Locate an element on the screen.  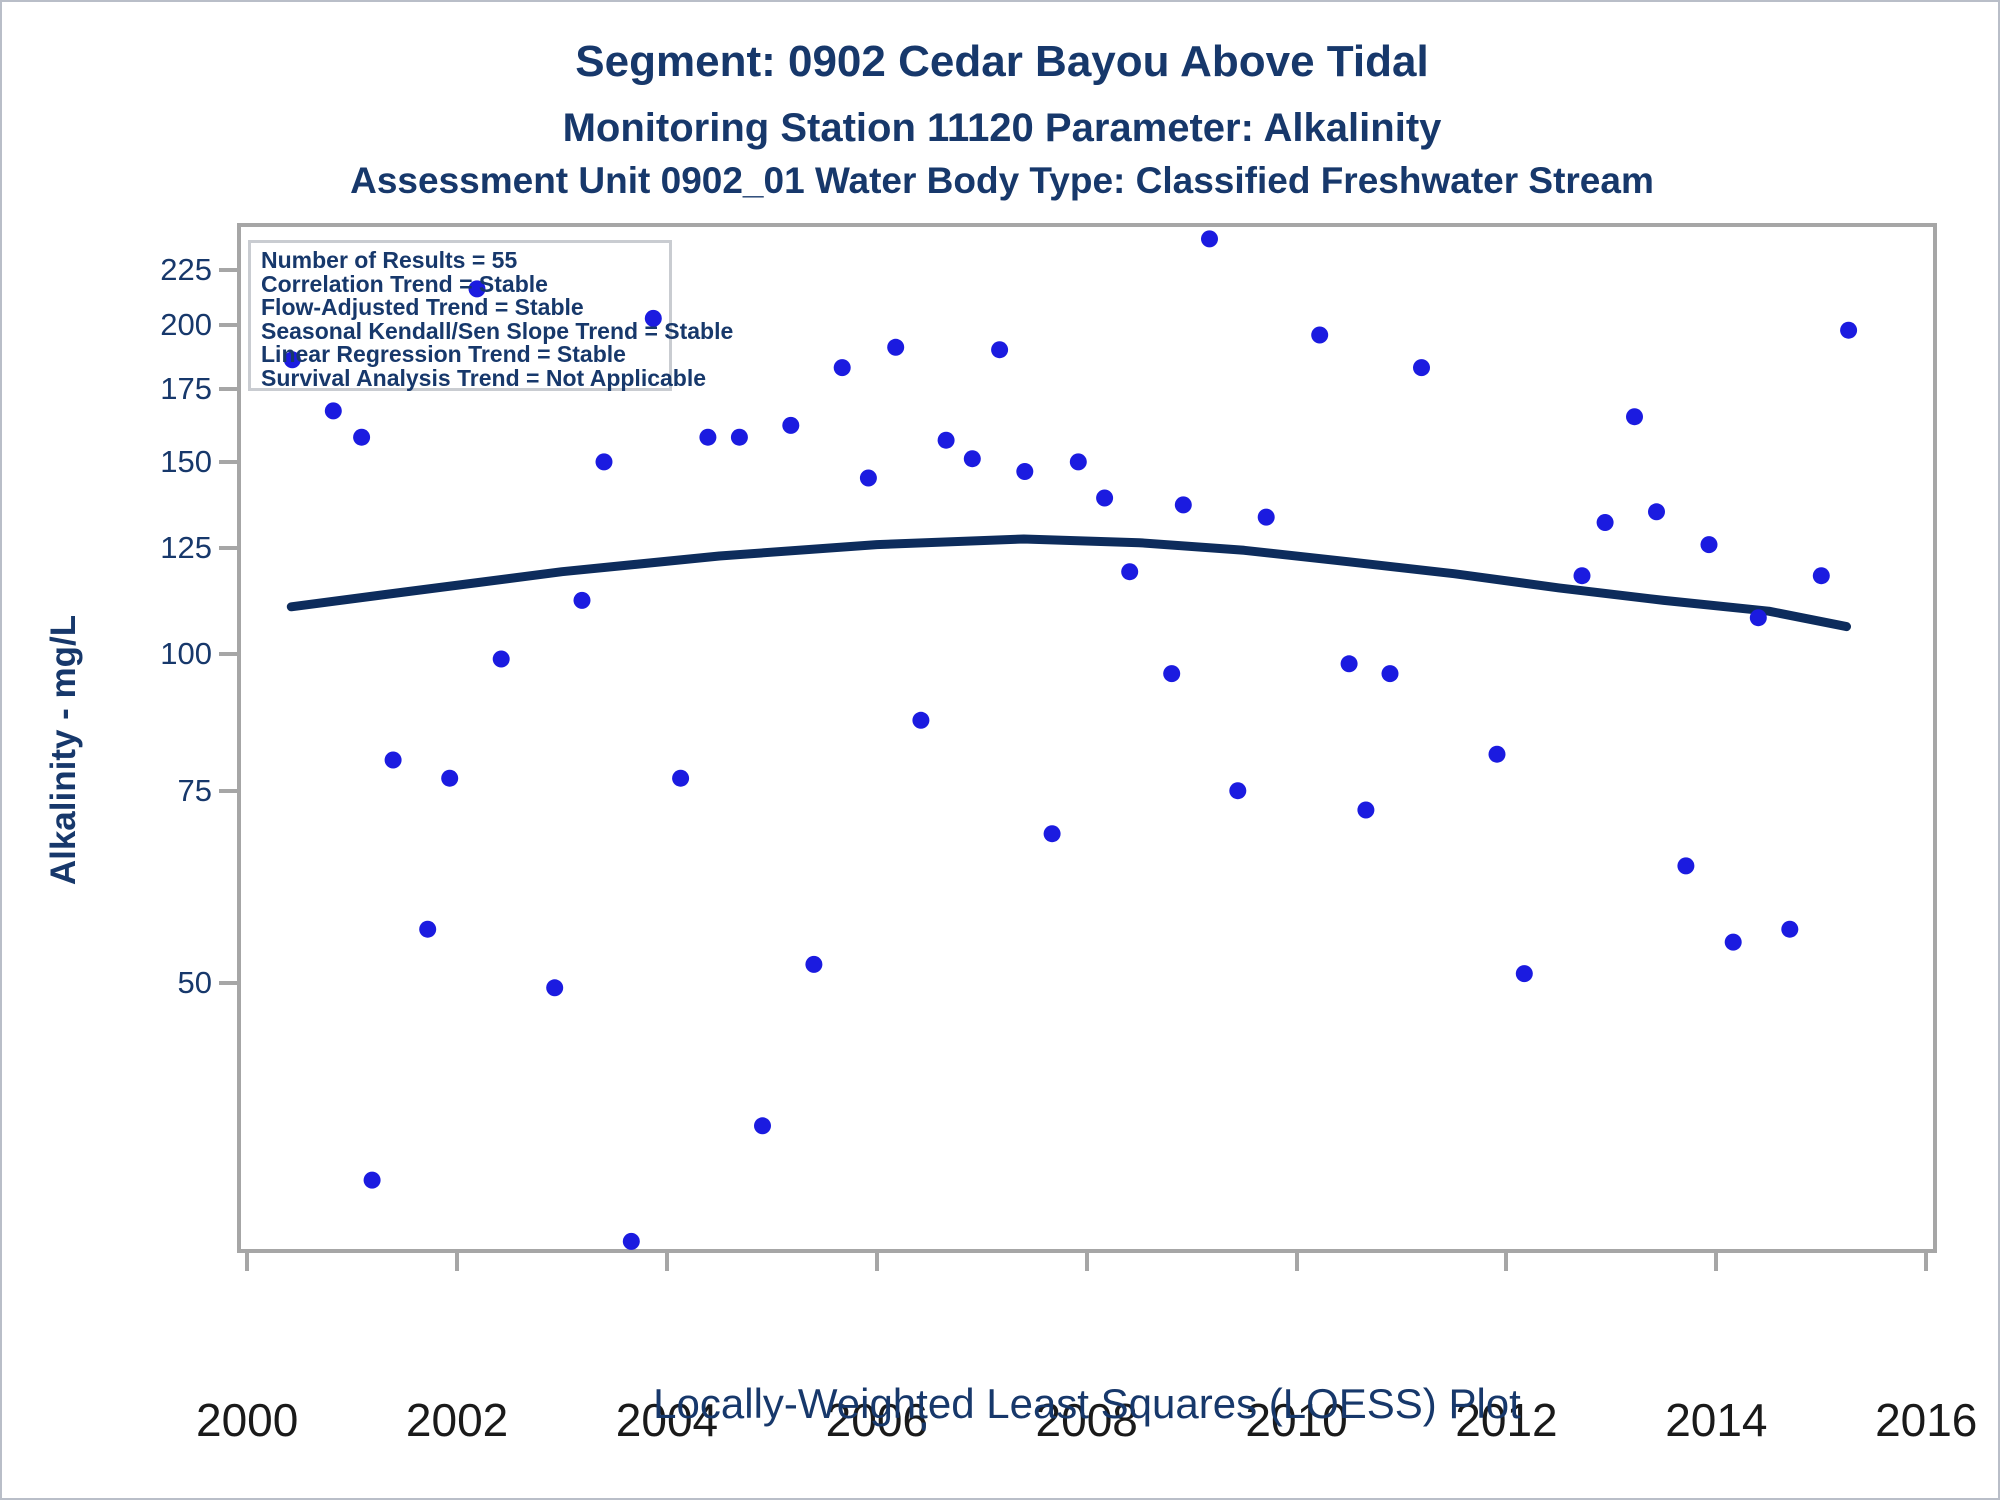
y-axis-tick-label: 150 is located at coordinates (186, 461).